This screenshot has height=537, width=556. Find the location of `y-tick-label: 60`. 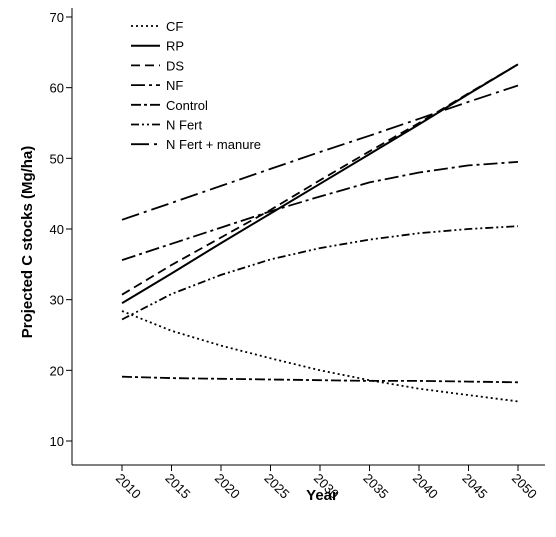

y-tick-label: 60 is located at coordinates (57, 88).